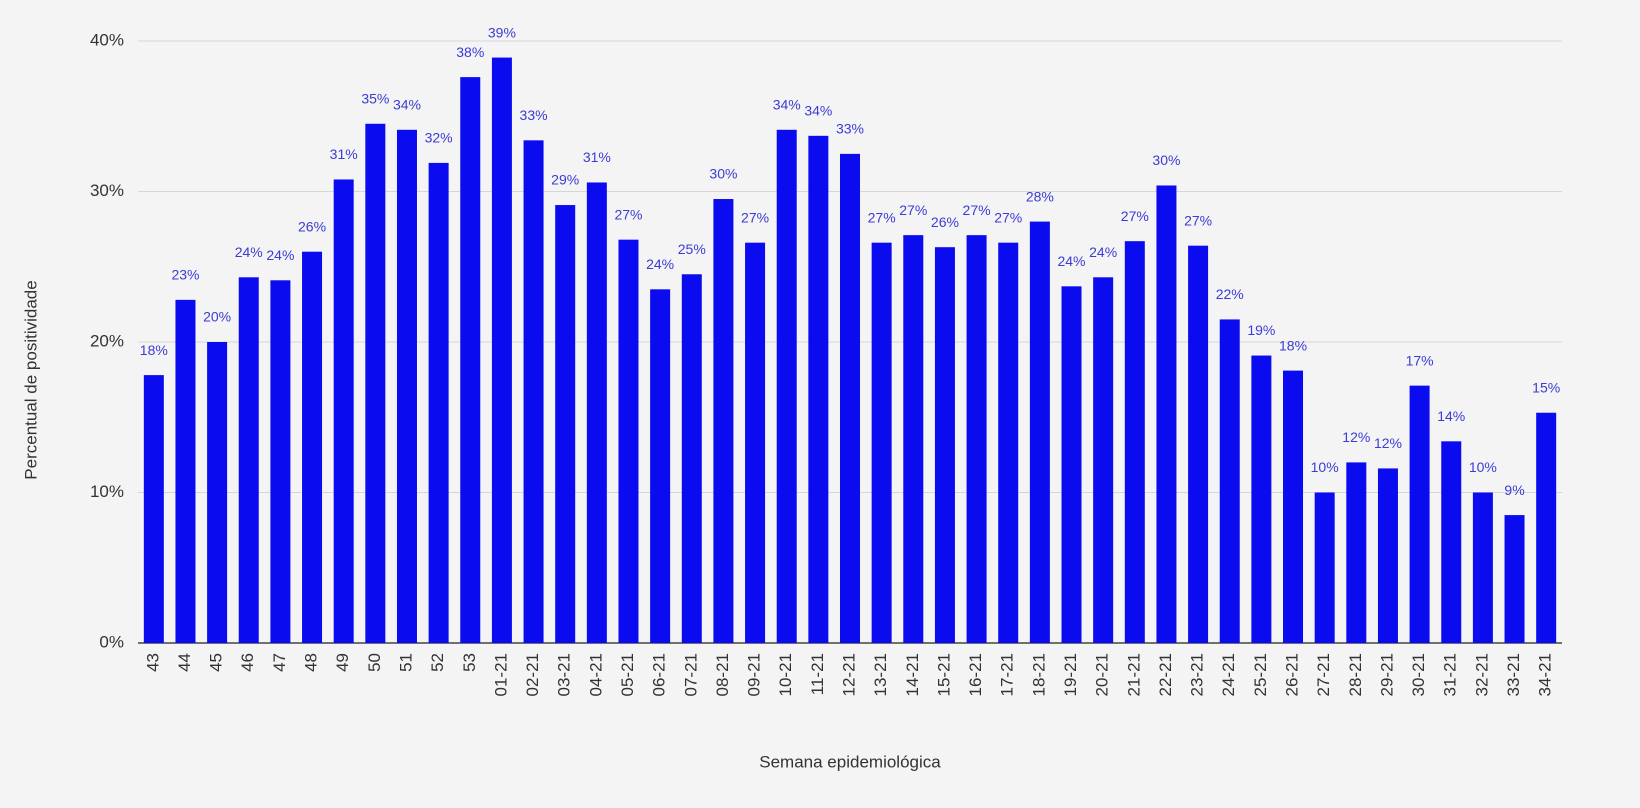 The width and height of the screenshot is (1640, 808). What do you see at coordinates (1546, 387) in the screenshot?
I see `value-label: 15%` at bounding box center [1546, 387].